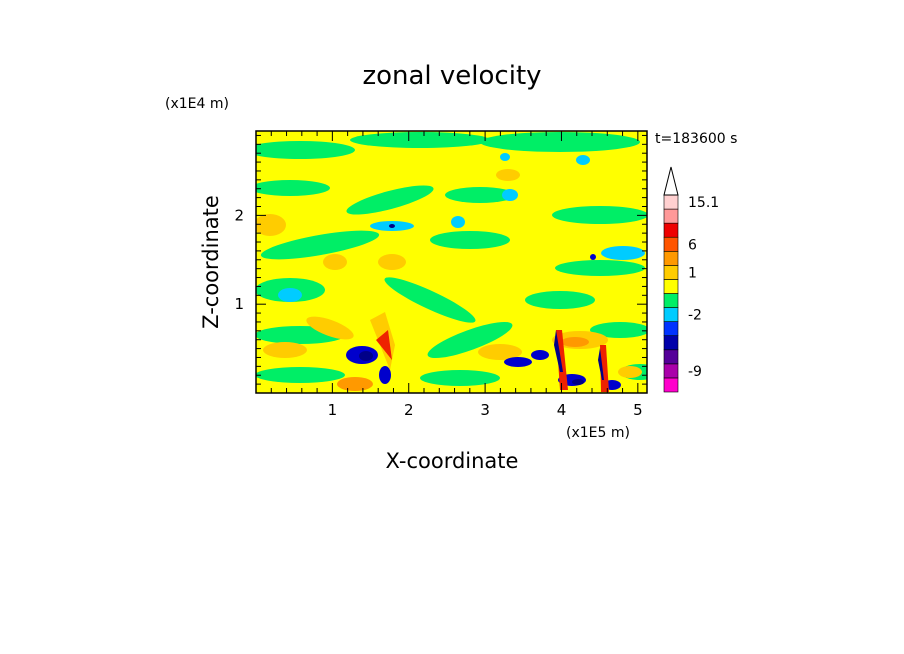 This screenshot has height=654, width=904. I want to click on x-tick-label: 4, so click(562, 410).